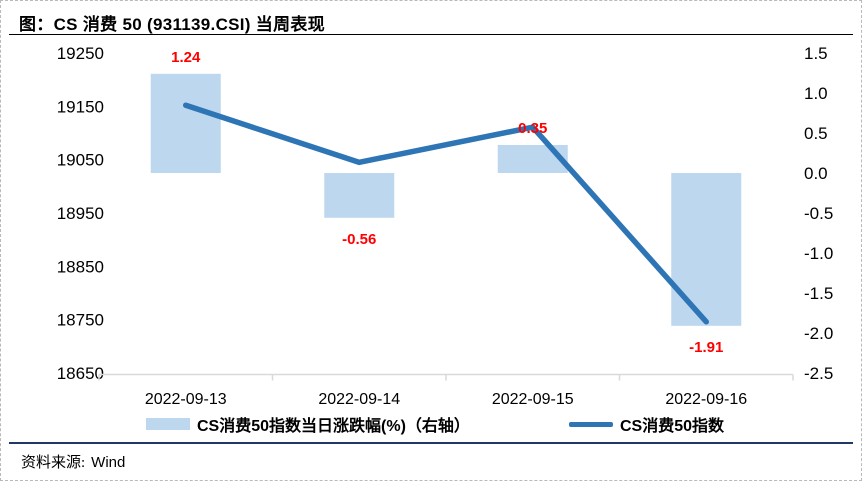 Image resolution: width=862 pixels, height=481 pixels. I want to click on left-axis-tick-label: 18650, so click(80, 373).